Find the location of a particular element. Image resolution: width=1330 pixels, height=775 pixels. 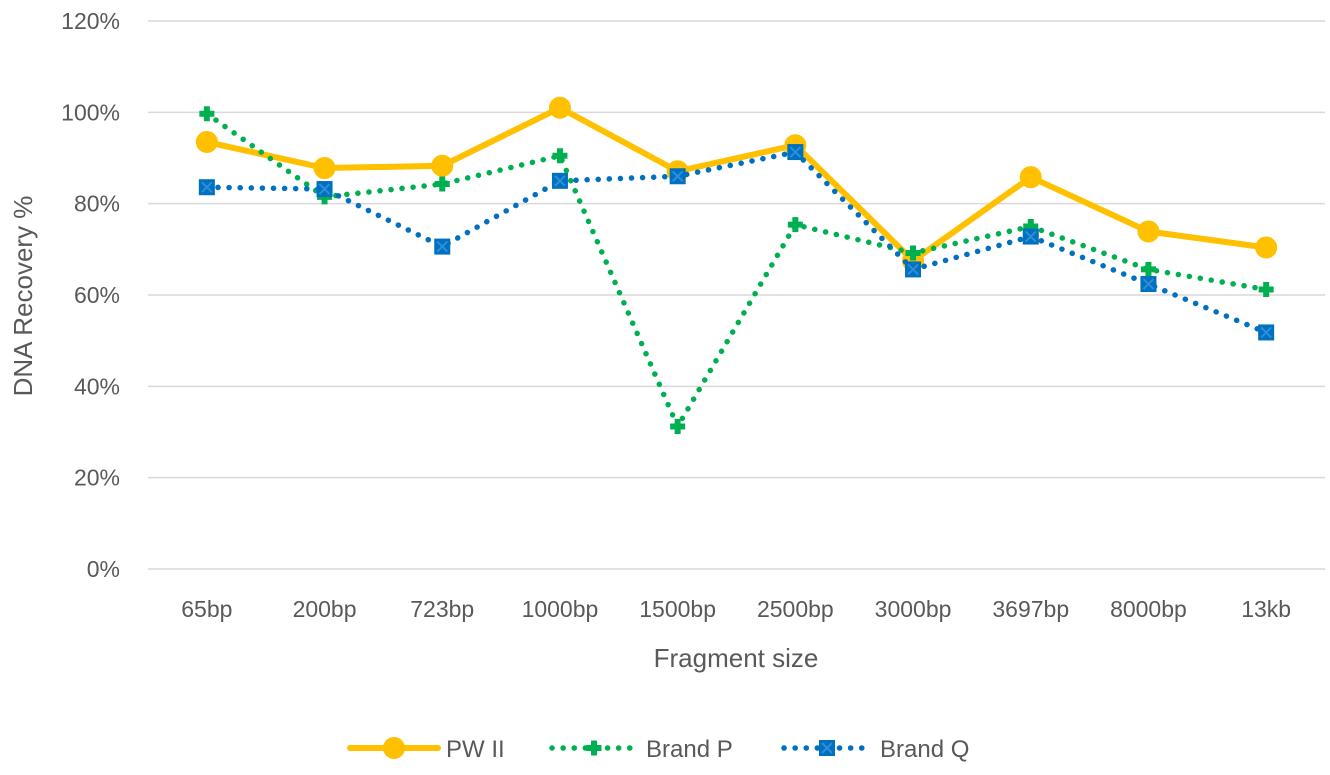

legend-label: PW II is located at coordinates (475, 749).